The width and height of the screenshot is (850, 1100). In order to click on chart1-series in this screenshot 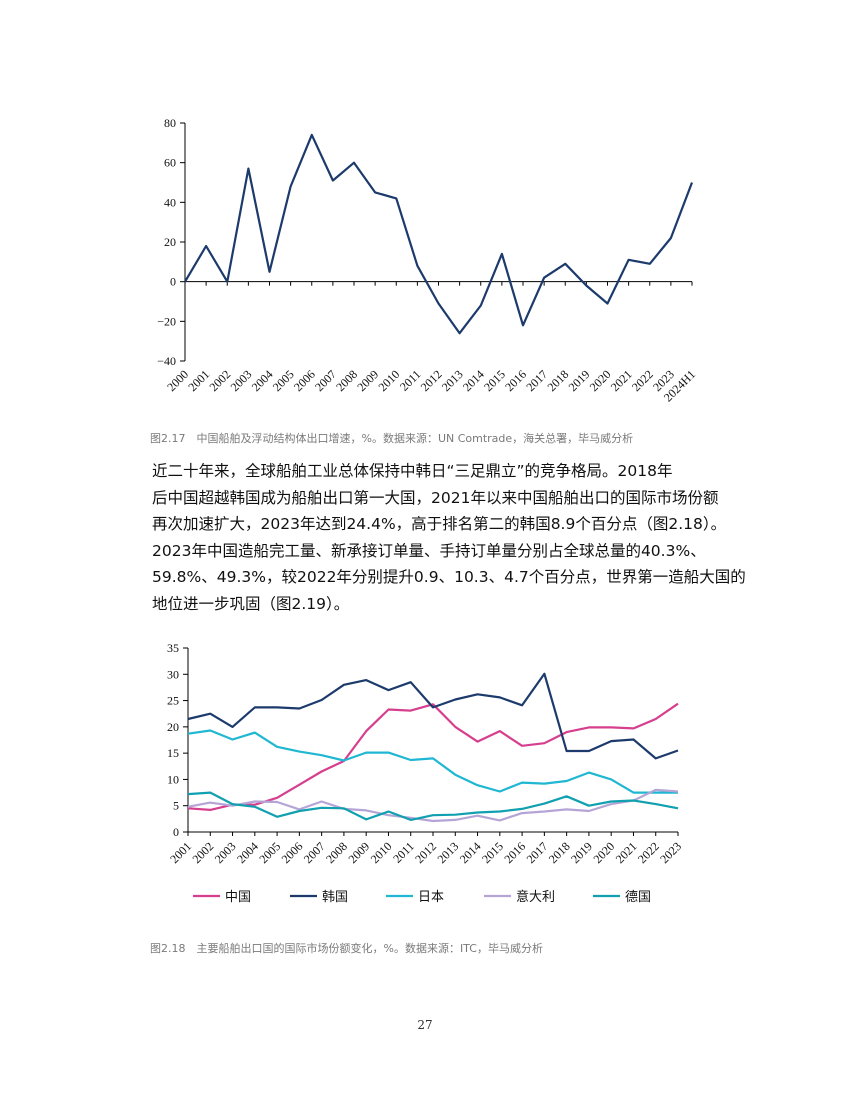, I will do `click(439, 234)`.